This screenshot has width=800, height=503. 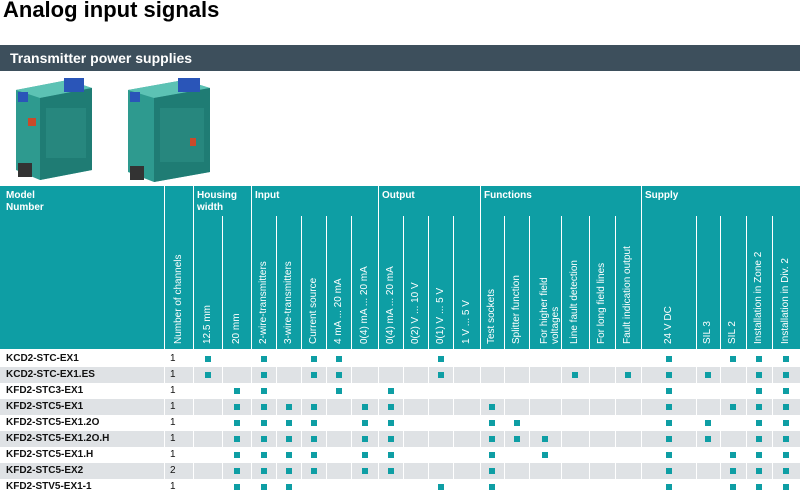 I want to click on model-number: KFD2-STC5-EX2, so click(x=45, y=470).